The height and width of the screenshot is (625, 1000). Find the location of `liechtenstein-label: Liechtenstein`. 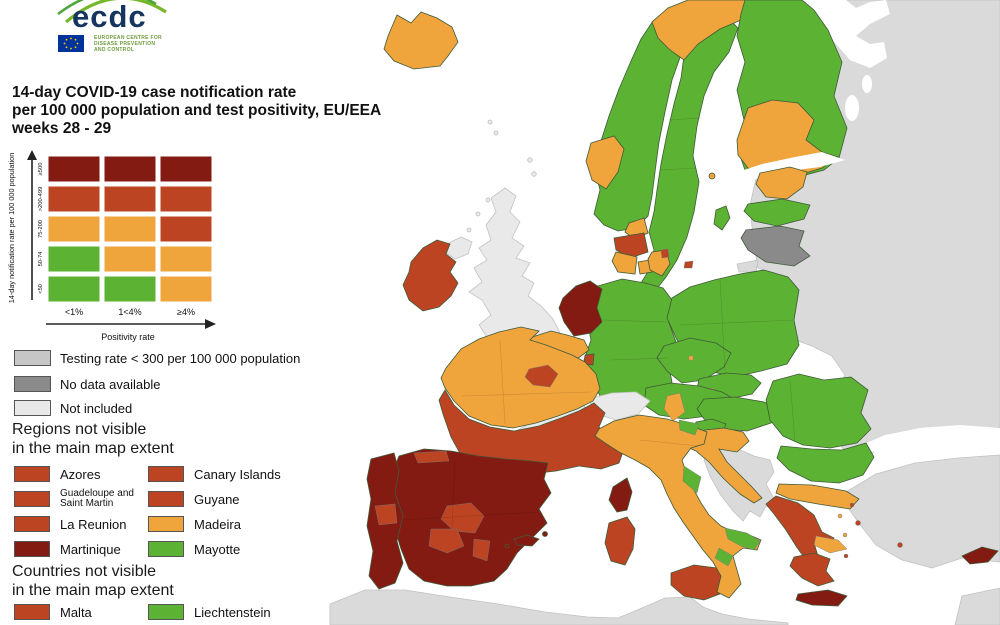

liechtenstein-label: Liechtenstein is located at coordinates (232, 612).